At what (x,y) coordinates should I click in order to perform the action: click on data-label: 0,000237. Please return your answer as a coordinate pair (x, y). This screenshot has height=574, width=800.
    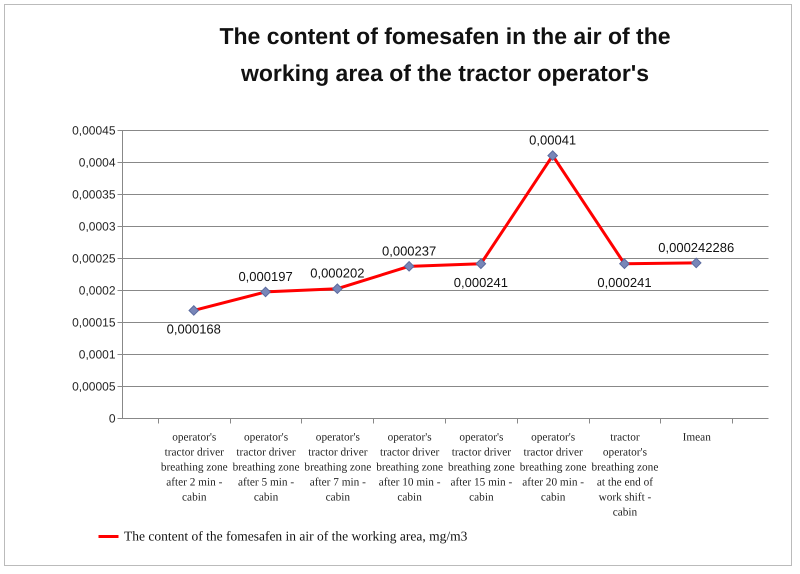
    Looking at the image, I should click on (409, 250).